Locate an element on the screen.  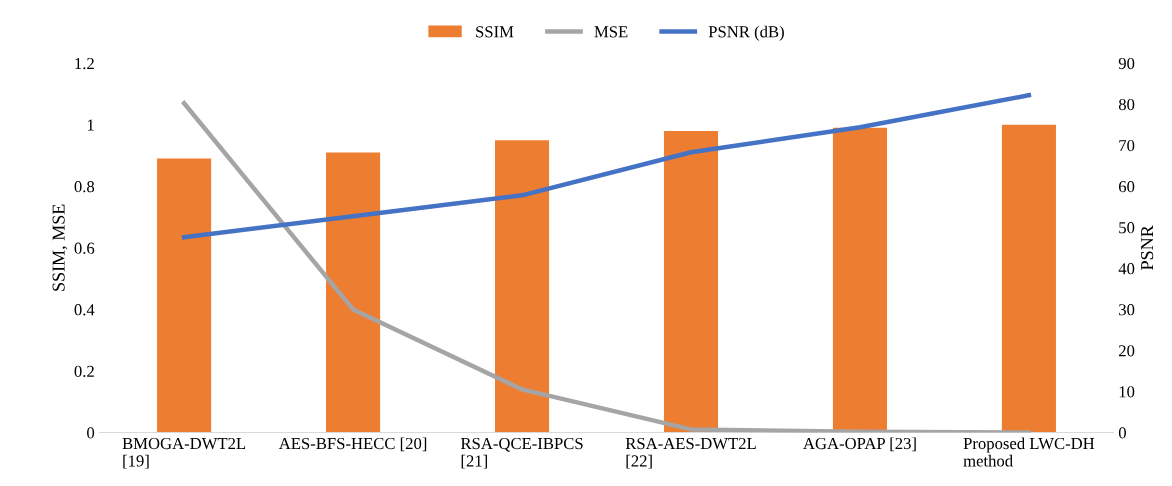
legend-label: PSNR (dB) is located at coordinates (746, 33).